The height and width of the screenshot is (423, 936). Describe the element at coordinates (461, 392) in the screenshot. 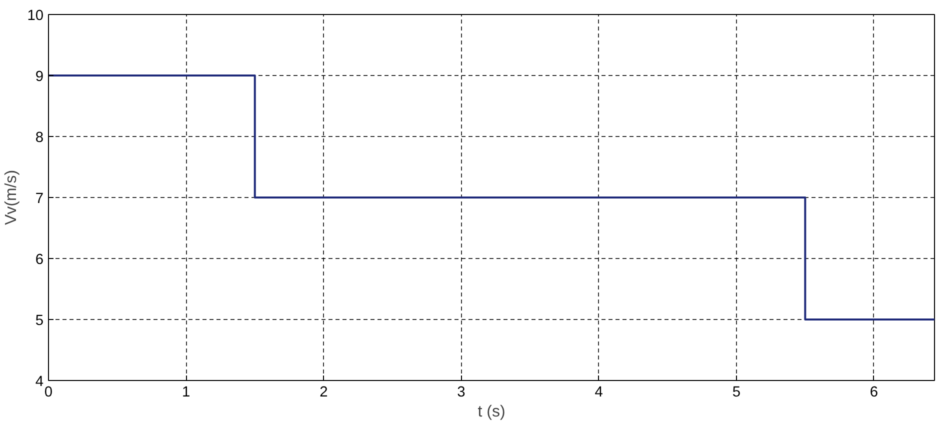

I see `x-tick-label: 3` at that location.